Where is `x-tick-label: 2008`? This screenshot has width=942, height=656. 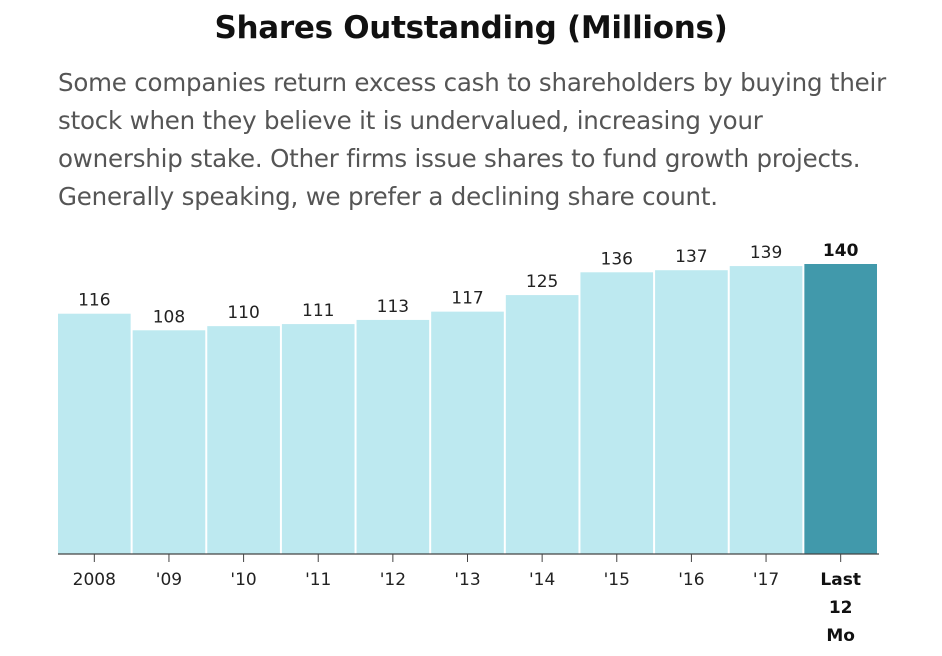
x-tick-label: 2008 is located at coordinates (94, 580).